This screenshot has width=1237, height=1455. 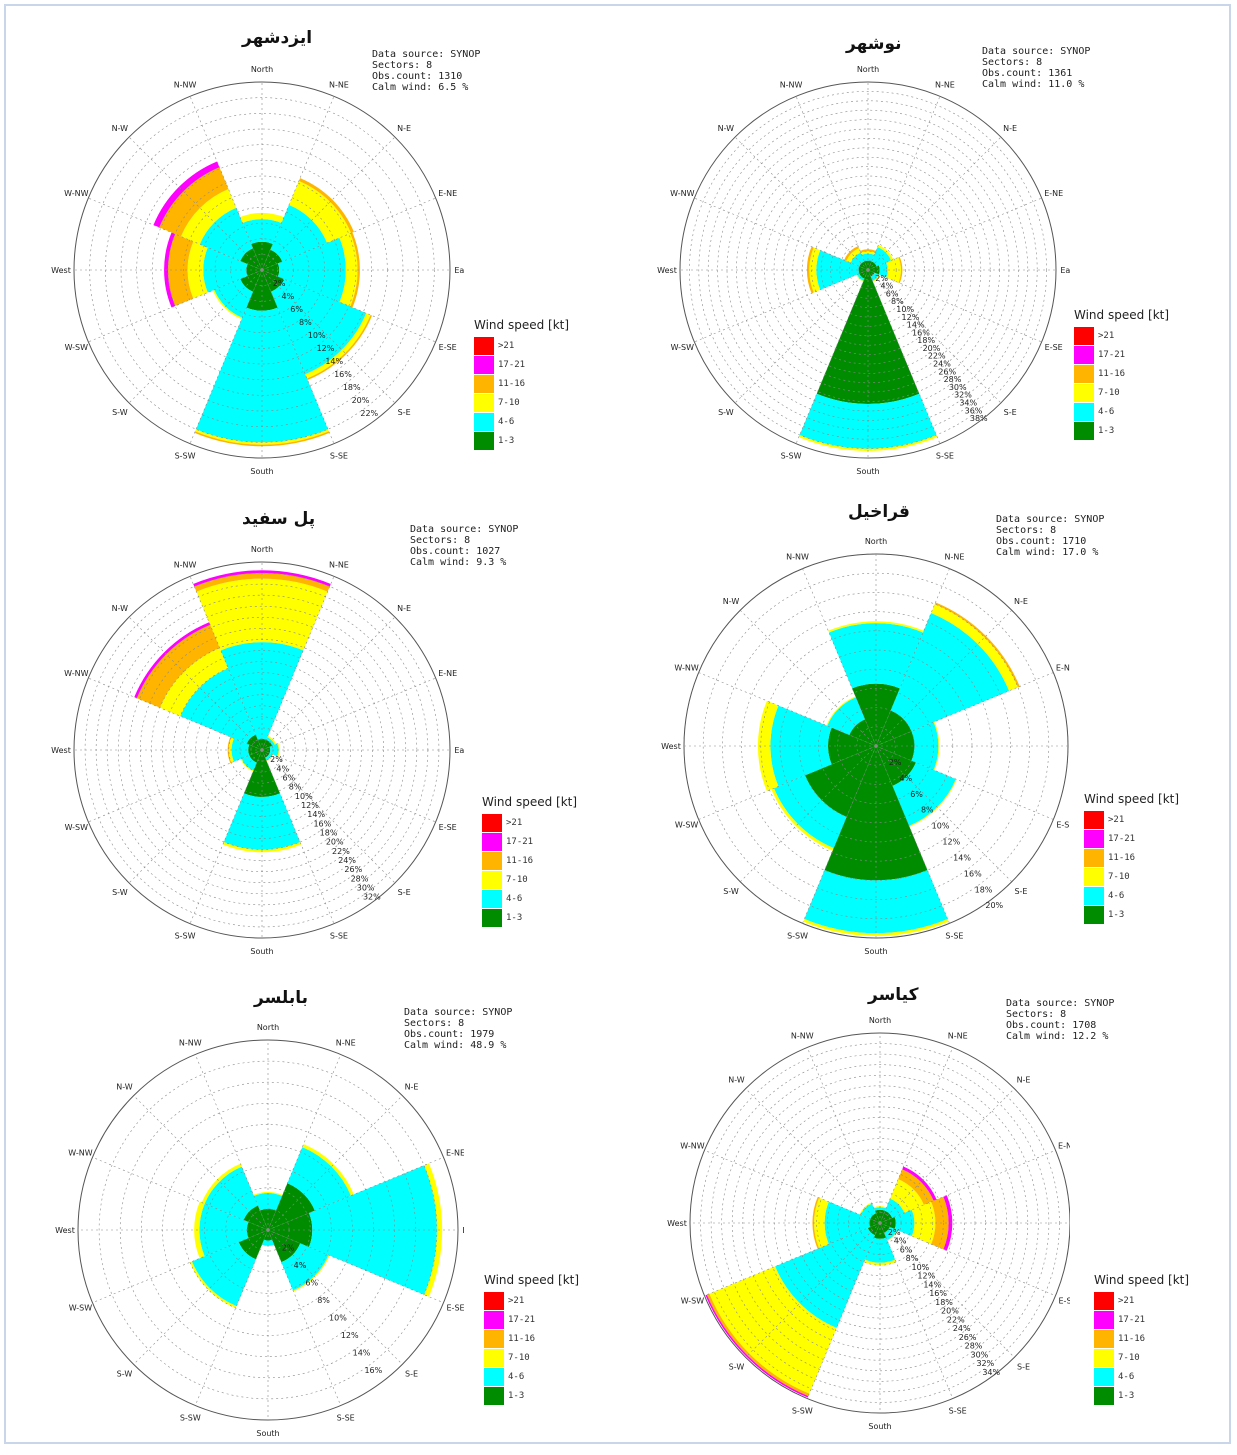 What do you see at coordinates (464, 529) in the screenshot?
I see `meta-source: Data source: SYNOP` at bounding box center [464, 529].